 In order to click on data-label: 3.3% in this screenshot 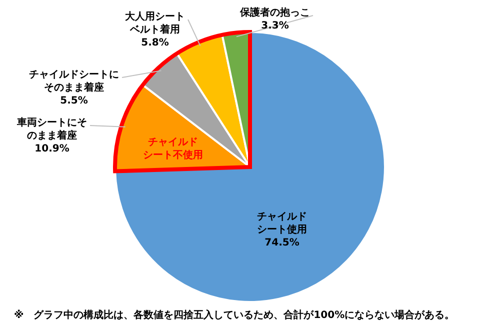, I will do `click(275, 26)`.